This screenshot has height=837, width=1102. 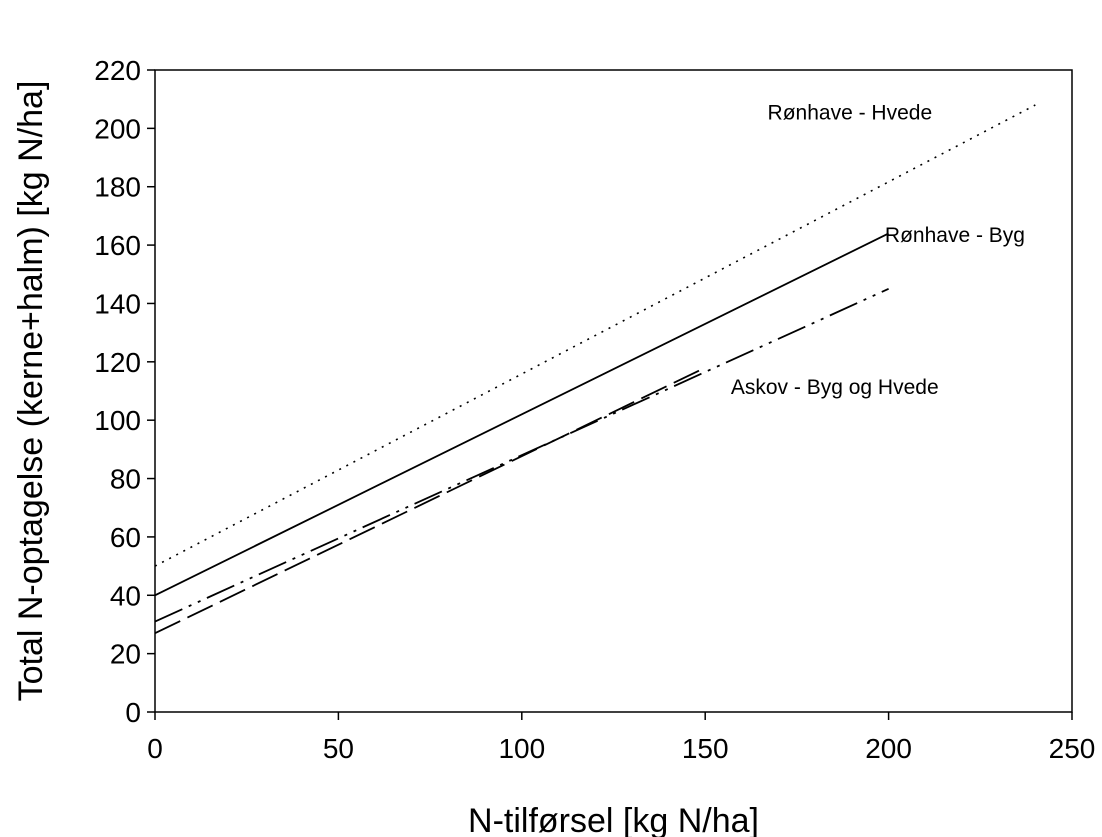 What do you see at coordinates (888, 748) in the screenshot?
I see `x-tick-label: 200` at bounding box center [888, 748].